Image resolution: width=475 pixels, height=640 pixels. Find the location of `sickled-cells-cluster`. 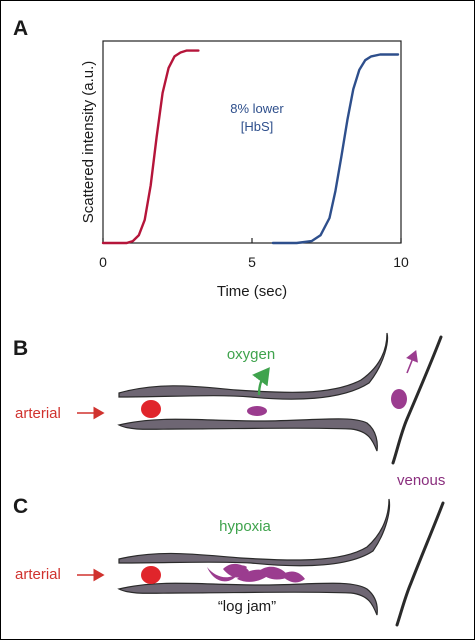

sickled-cells-cluster is located at coordinates (256, 573).